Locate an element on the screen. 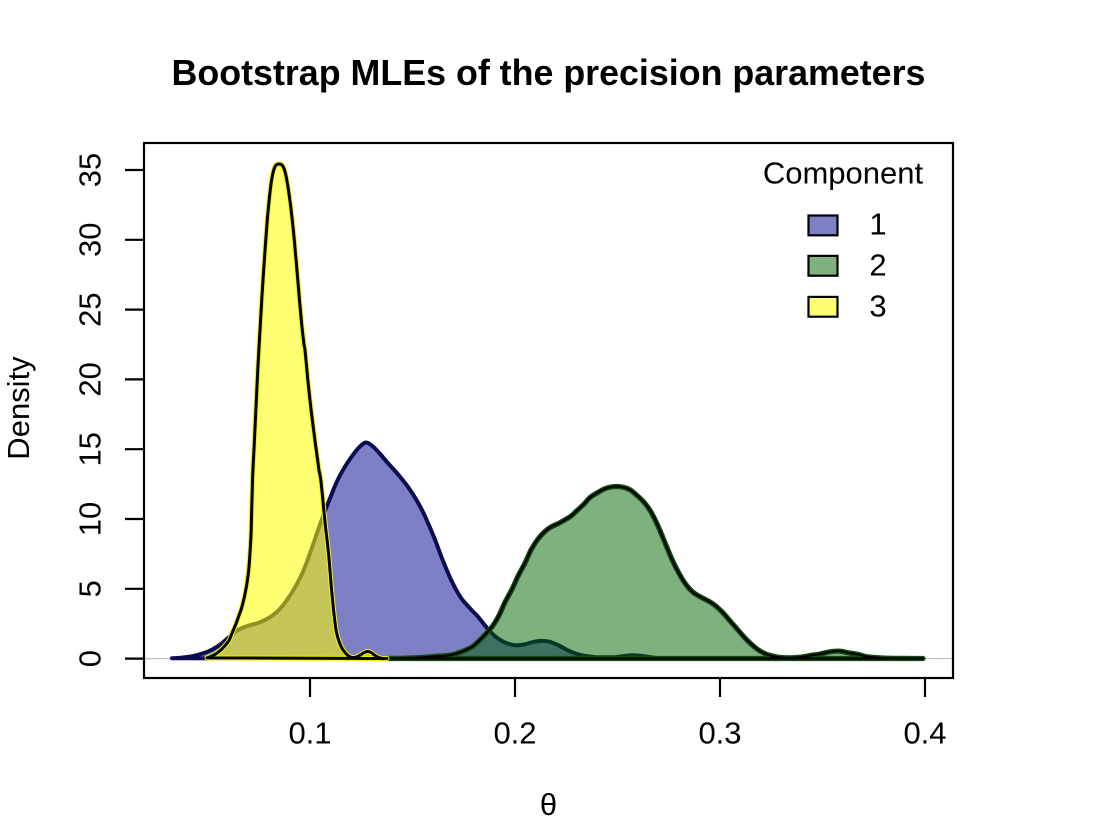 The image size is (1095, 828). svg-text: 0.2 is located at coordinates (514, 733).